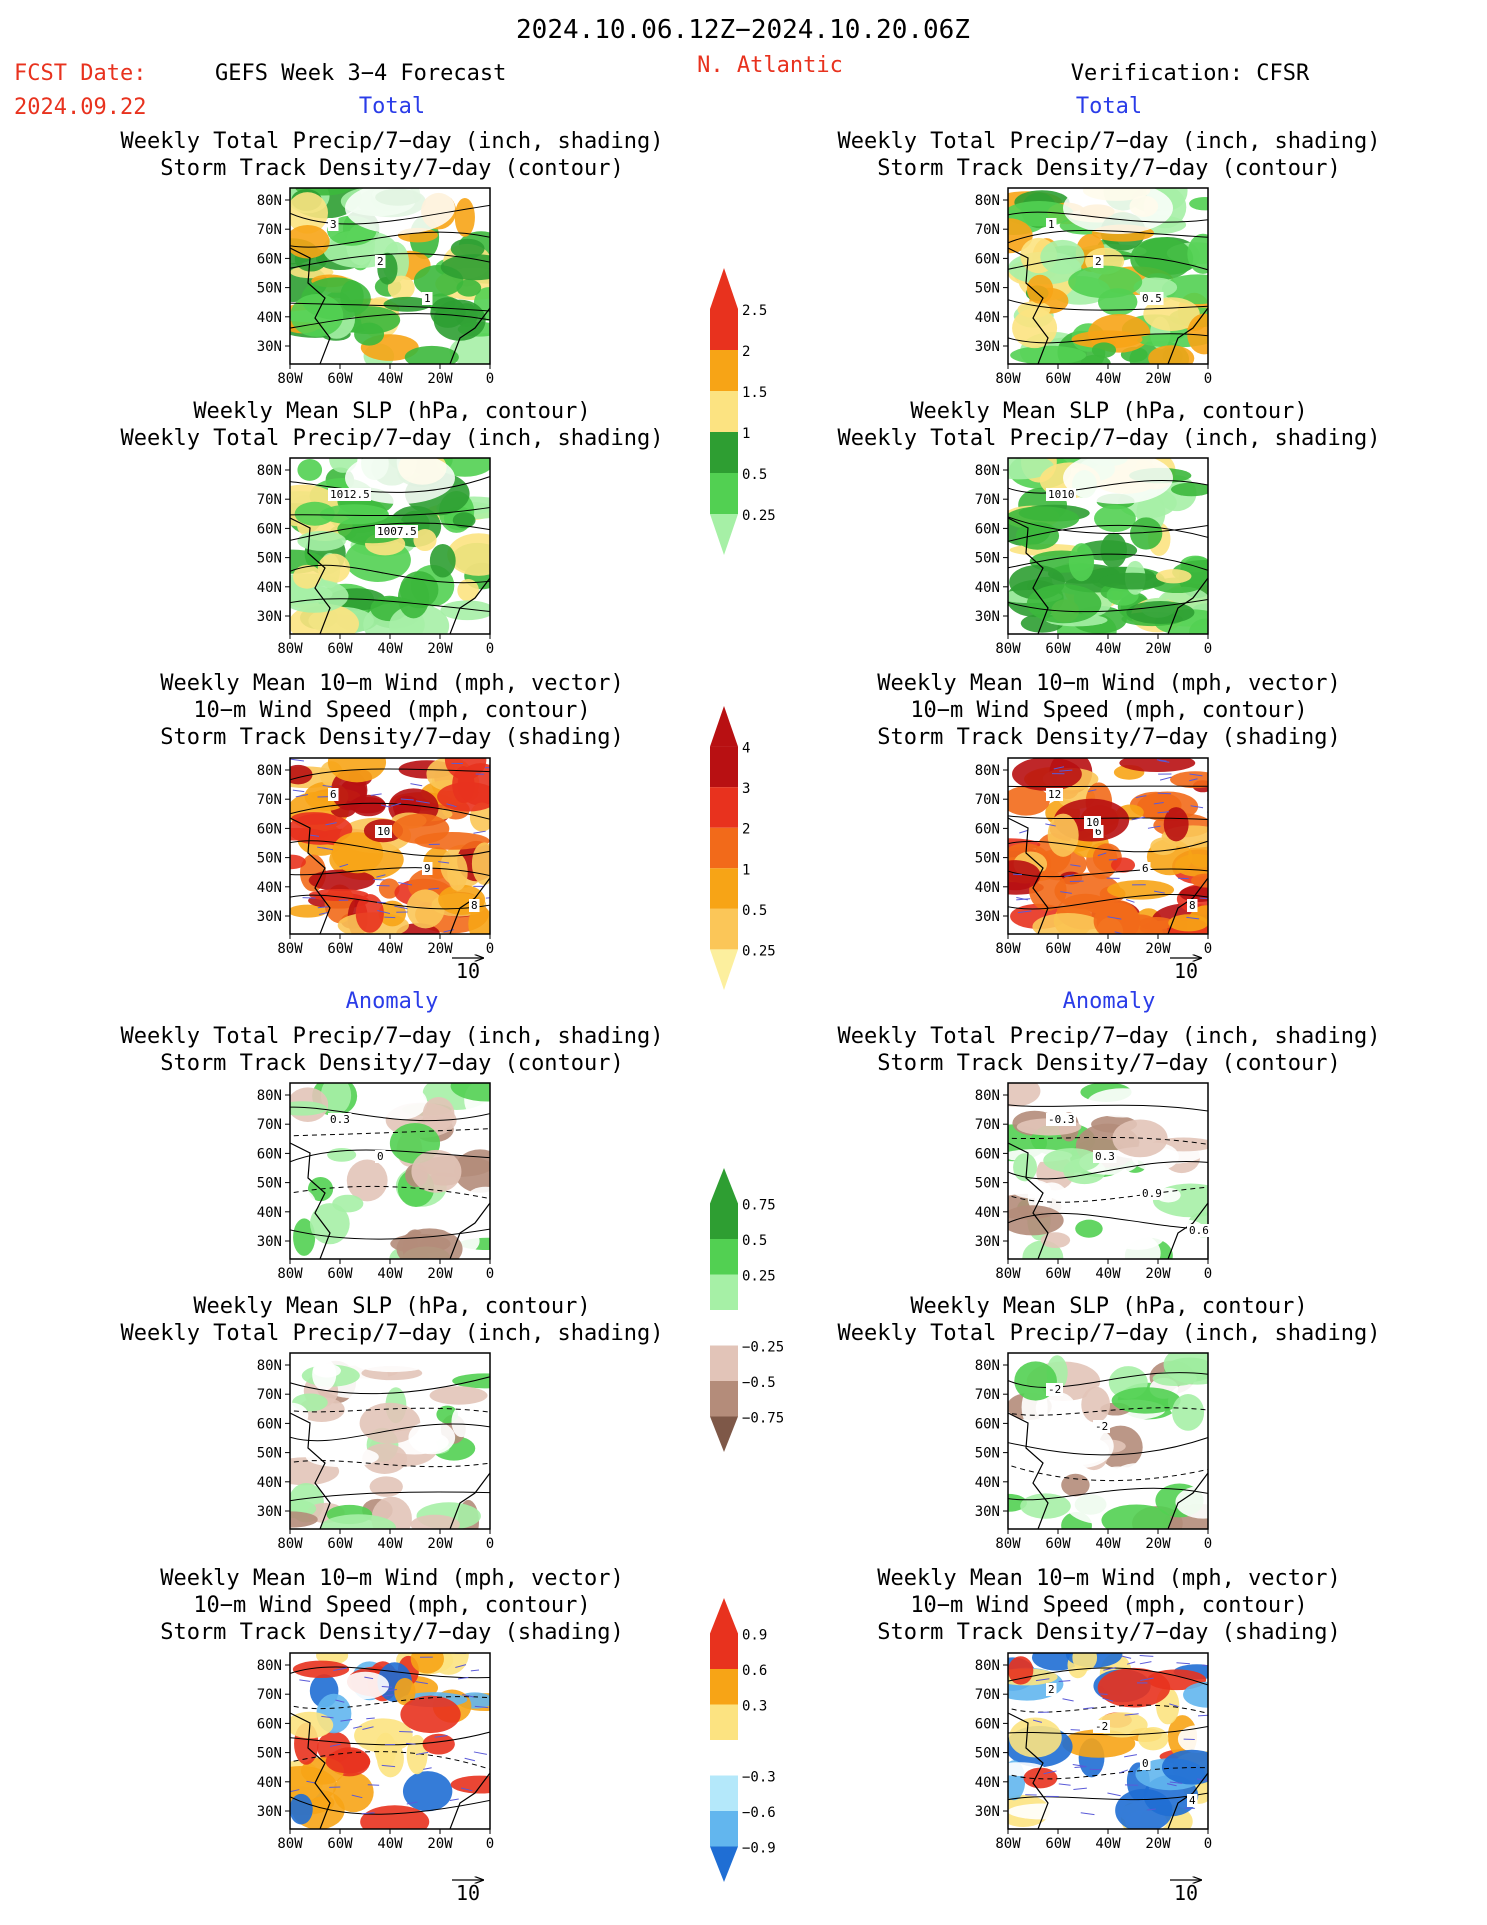  I want to click on contour-label: 3, so click(333, 224).